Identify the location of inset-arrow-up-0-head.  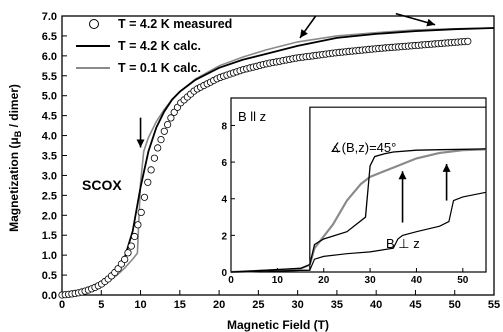
(402, 175).